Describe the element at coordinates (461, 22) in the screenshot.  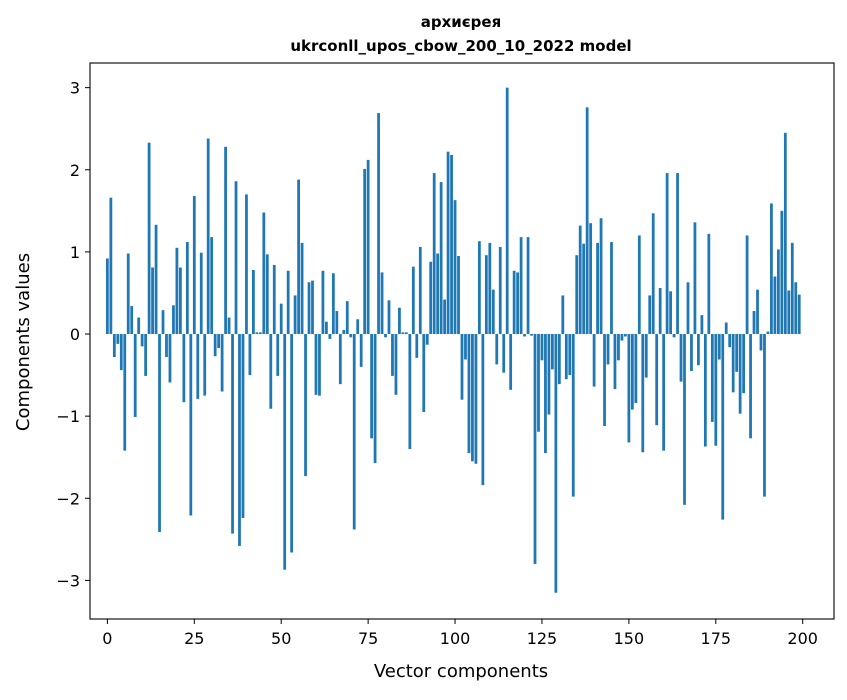
I see `chart-title: архиєрея` at that location.